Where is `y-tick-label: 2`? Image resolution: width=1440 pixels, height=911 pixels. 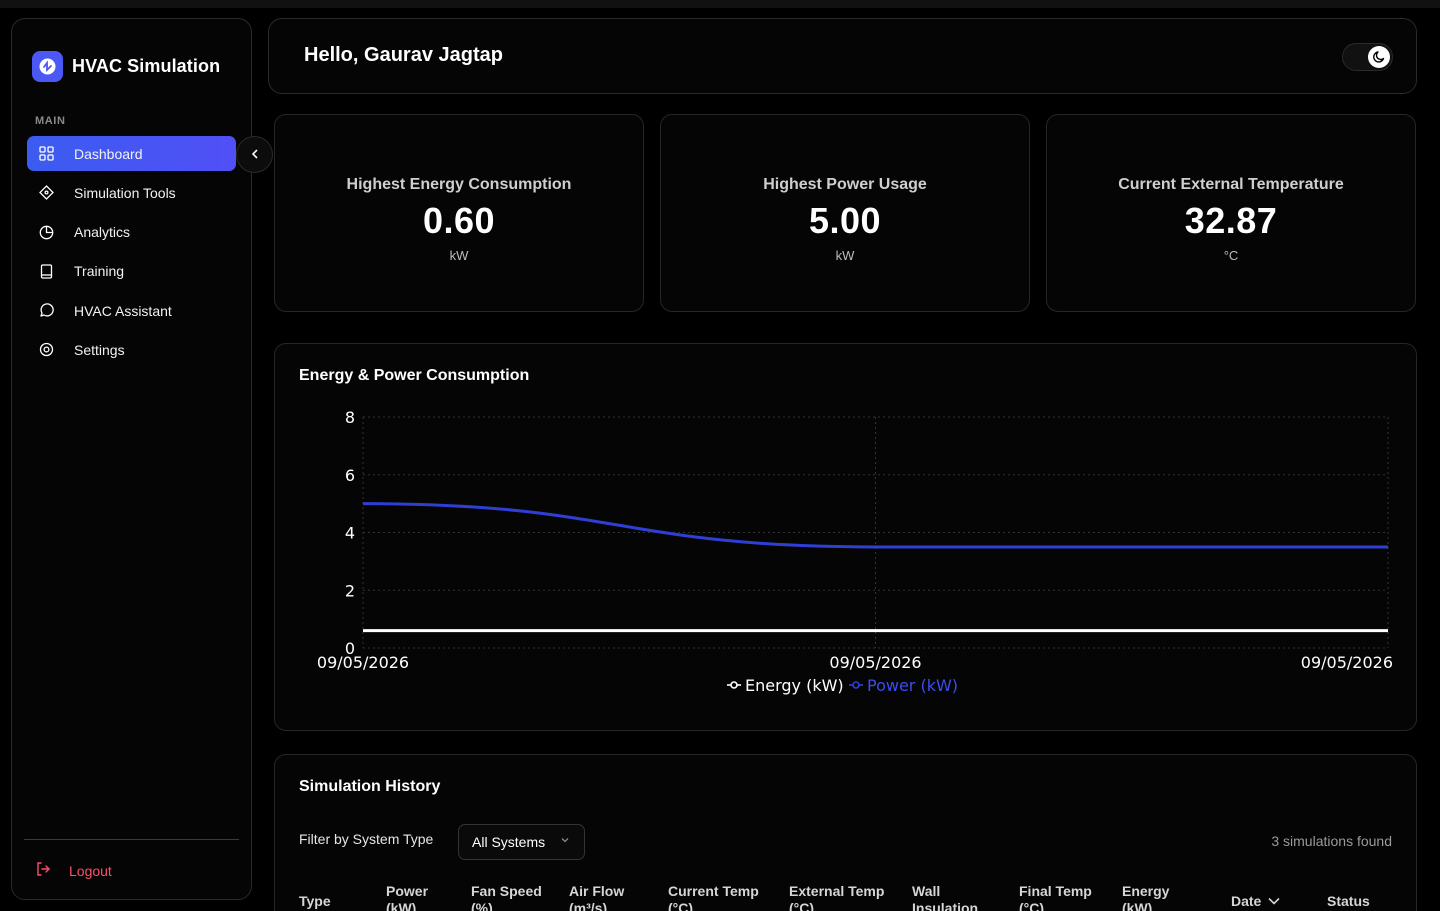 y-tick-label: 2 is located at coordinates (350, 590).